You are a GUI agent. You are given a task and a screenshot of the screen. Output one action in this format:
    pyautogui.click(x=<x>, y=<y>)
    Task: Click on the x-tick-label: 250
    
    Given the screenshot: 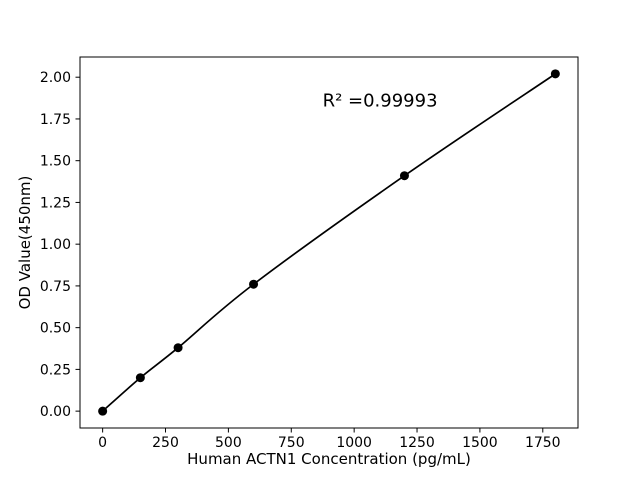 What is the action you would take?
    pyautogui.click(x=165, y=443)
    